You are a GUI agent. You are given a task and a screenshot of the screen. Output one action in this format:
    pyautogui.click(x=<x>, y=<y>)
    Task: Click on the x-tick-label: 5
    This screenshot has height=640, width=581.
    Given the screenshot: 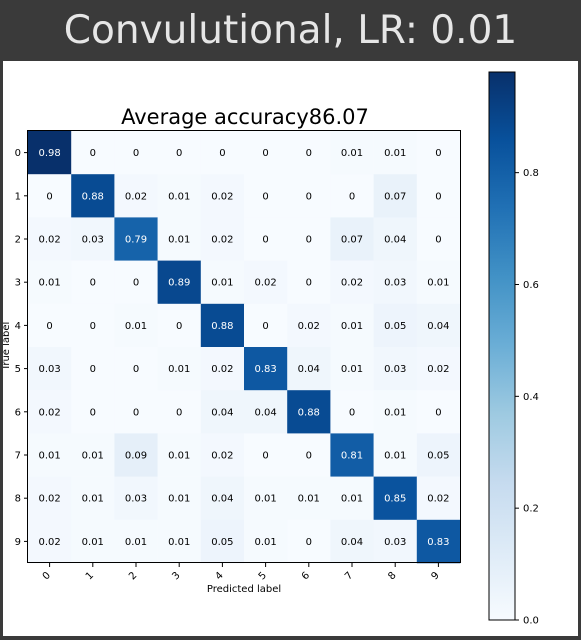 What is the action you would take?
    pyautogui.click(x=263, y=576)
    